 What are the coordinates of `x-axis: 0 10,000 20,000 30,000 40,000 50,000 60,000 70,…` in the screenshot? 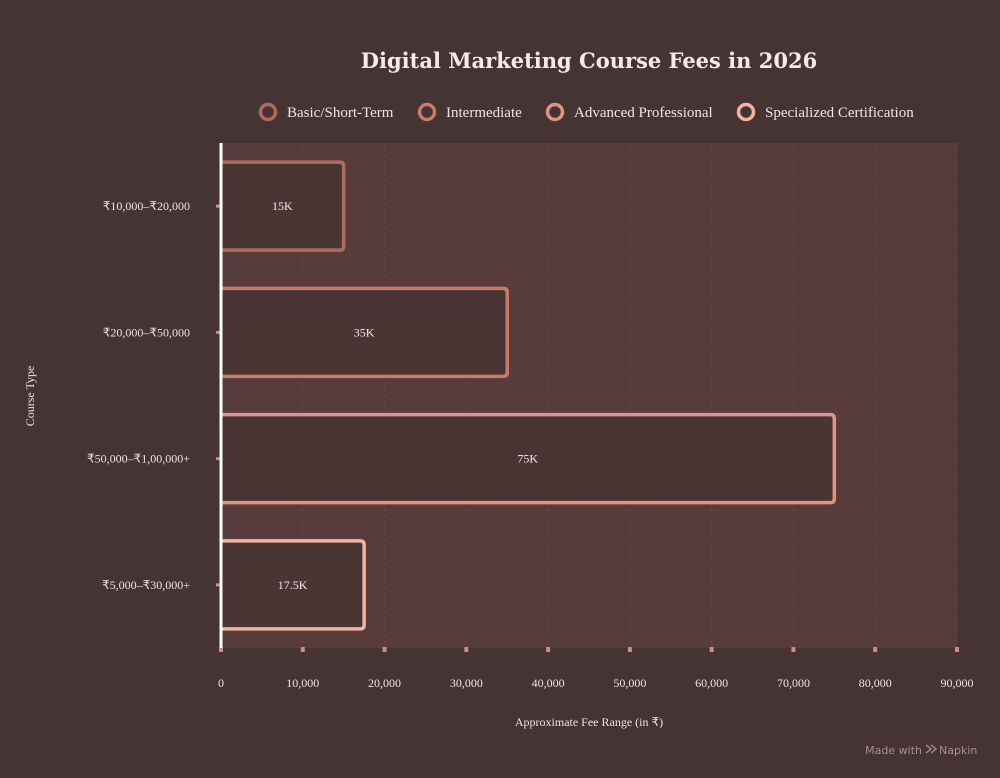 It's located at (596, 668).